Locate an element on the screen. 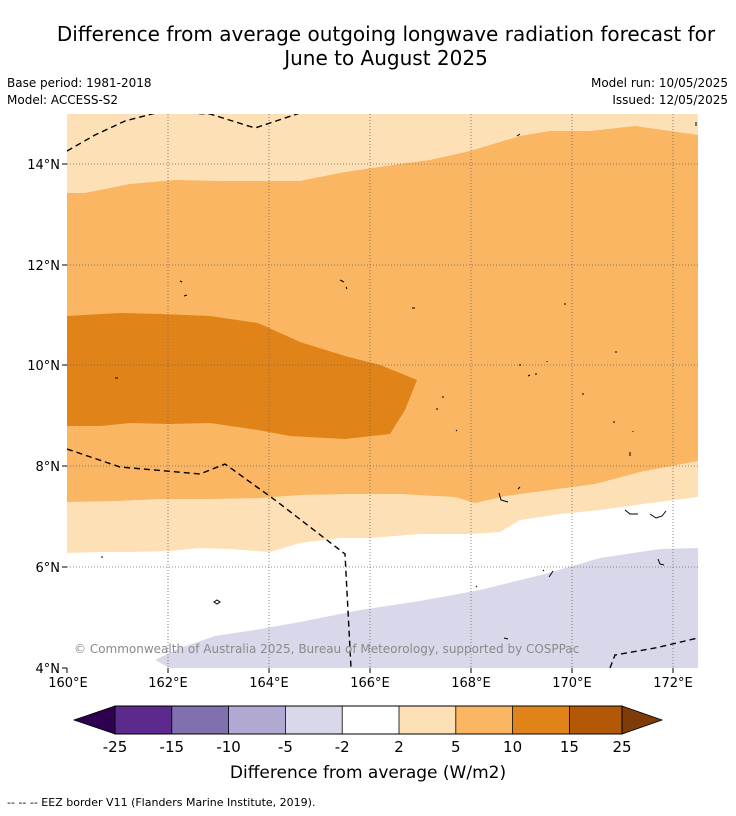  lon-label-172e: 172°E is located at coordinates (673, 683).